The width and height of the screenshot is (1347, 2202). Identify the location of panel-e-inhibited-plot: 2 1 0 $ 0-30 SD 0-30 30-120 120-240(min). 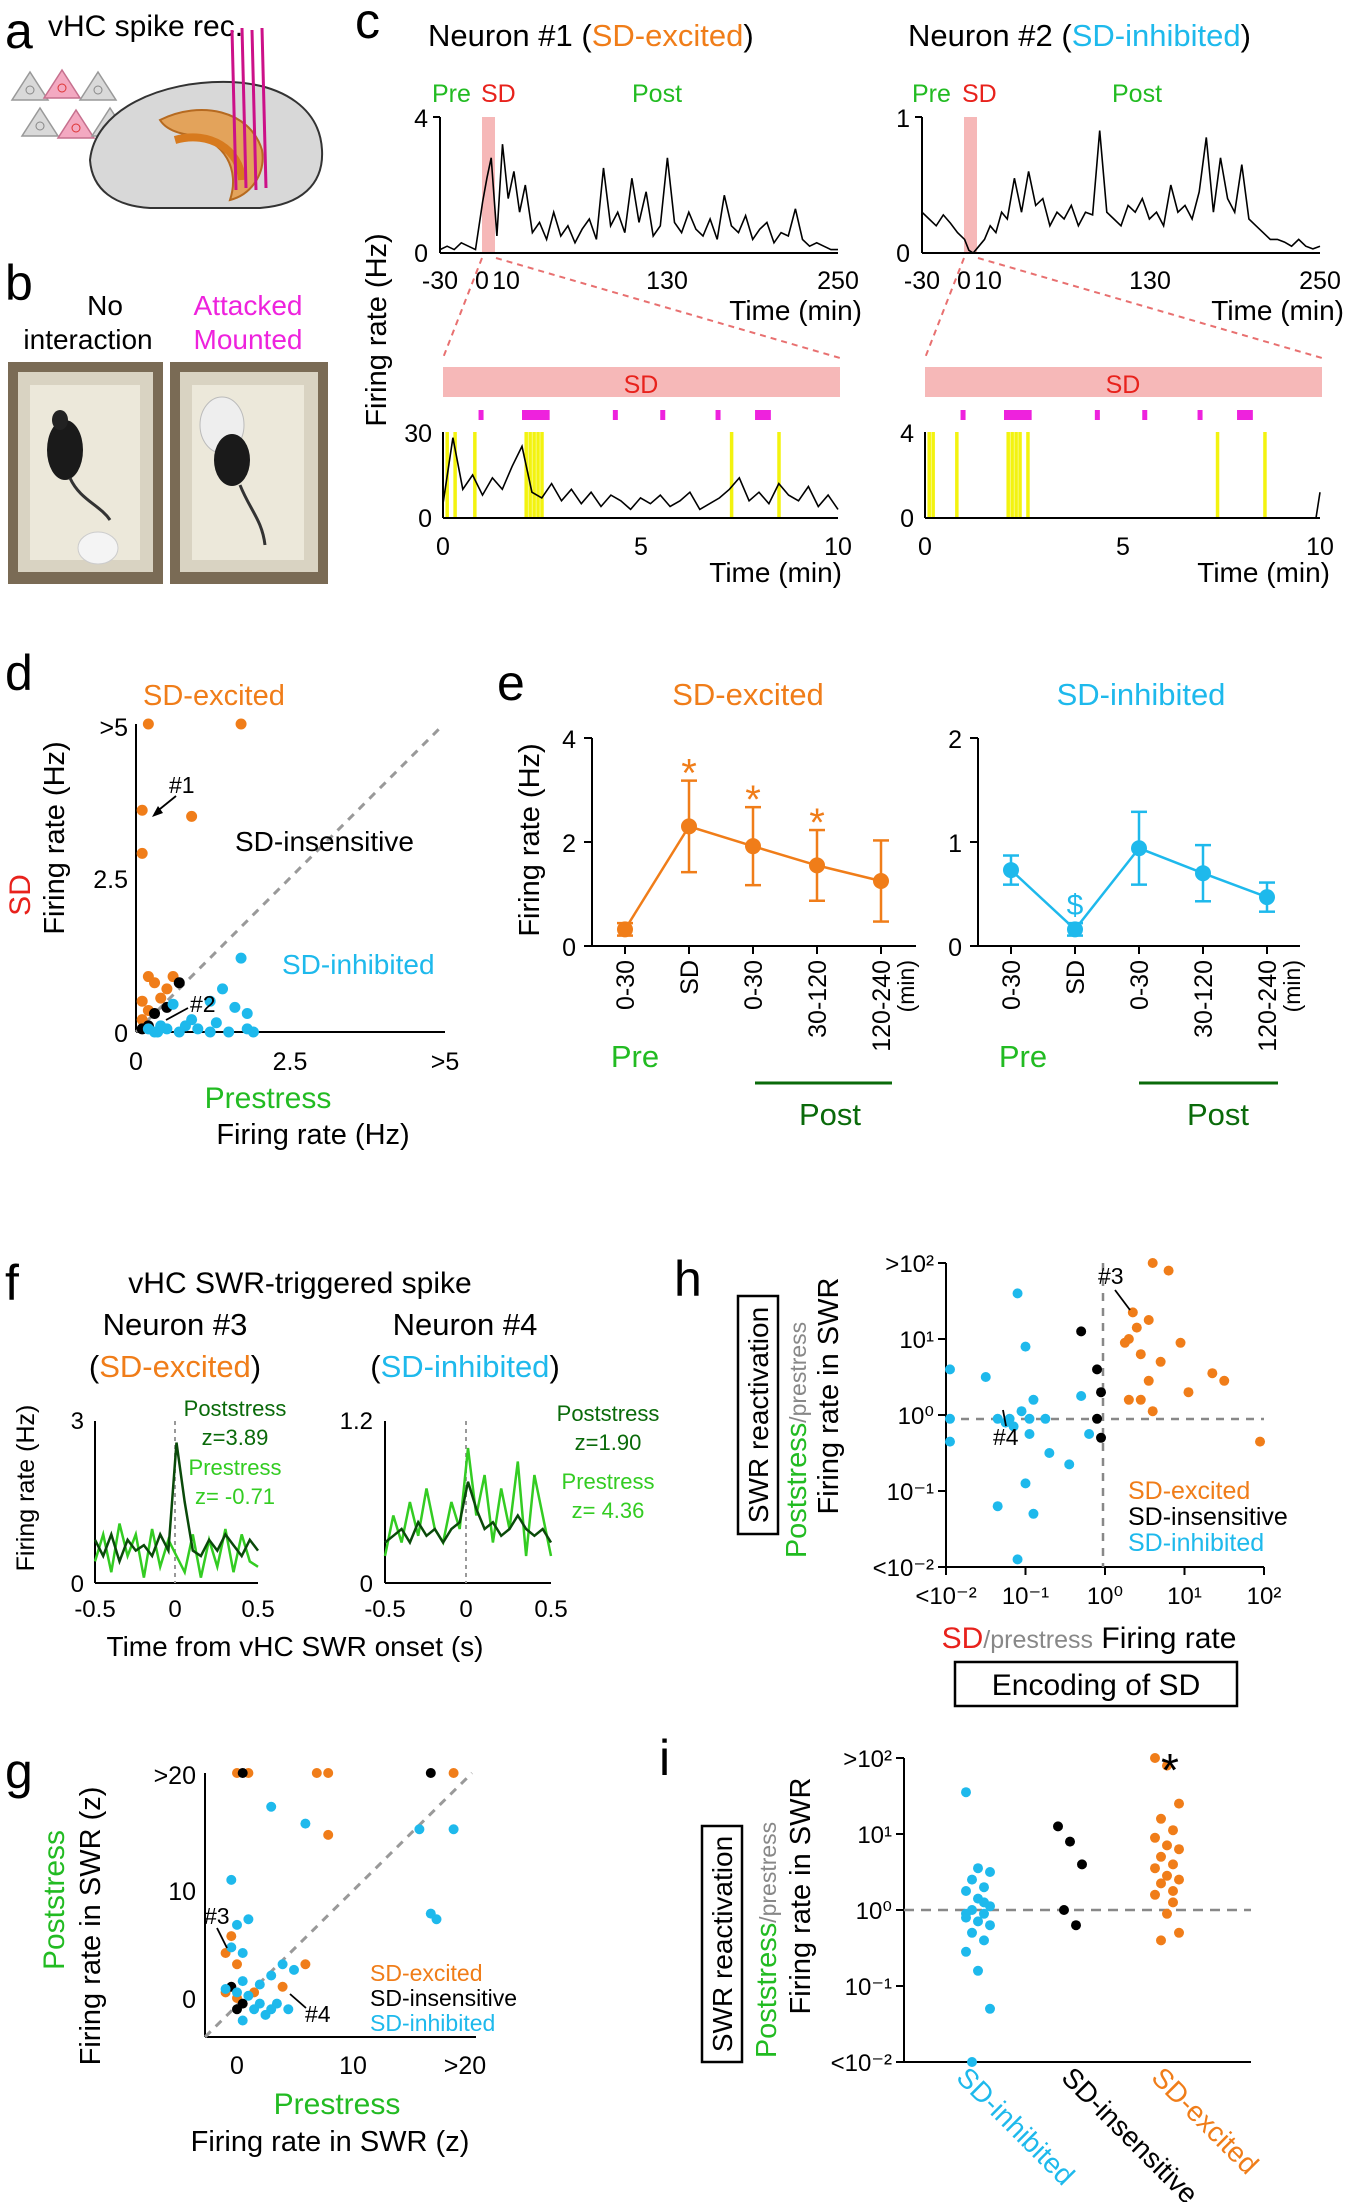
(1126, 889).